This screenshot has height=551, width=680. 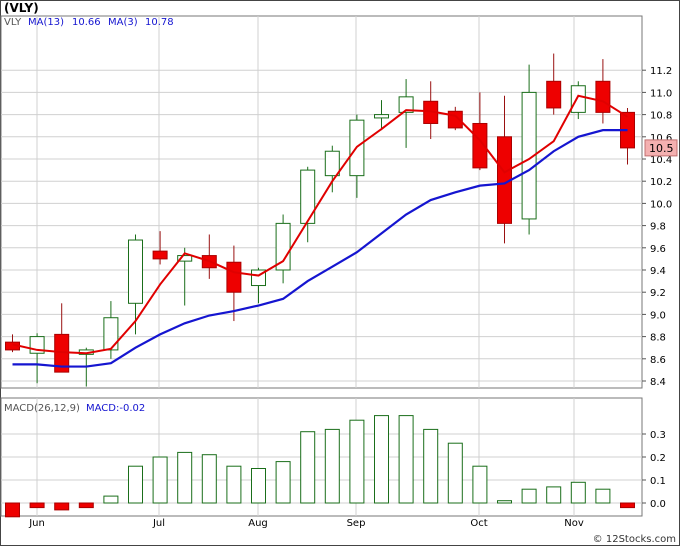 I want to click on macd-x-axis: Jun Jul Aug Sep Oct Nov, so click(x=306, y=523).